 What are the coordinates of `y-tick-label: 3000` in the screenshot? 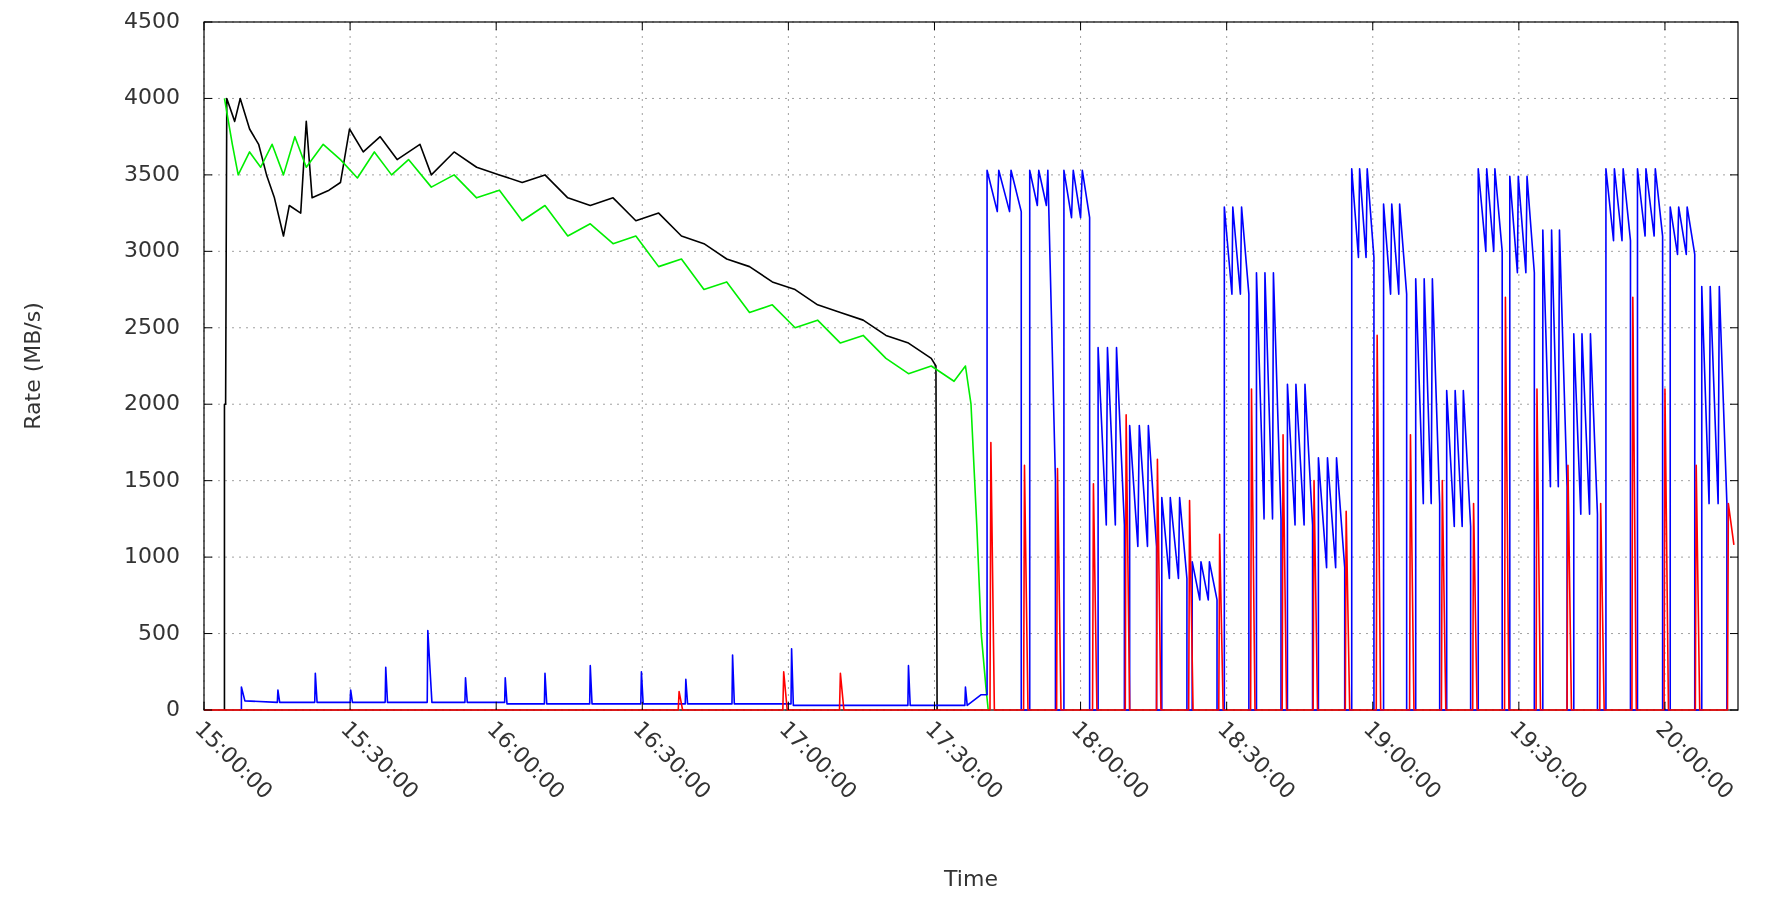 It's located at (152, 250).